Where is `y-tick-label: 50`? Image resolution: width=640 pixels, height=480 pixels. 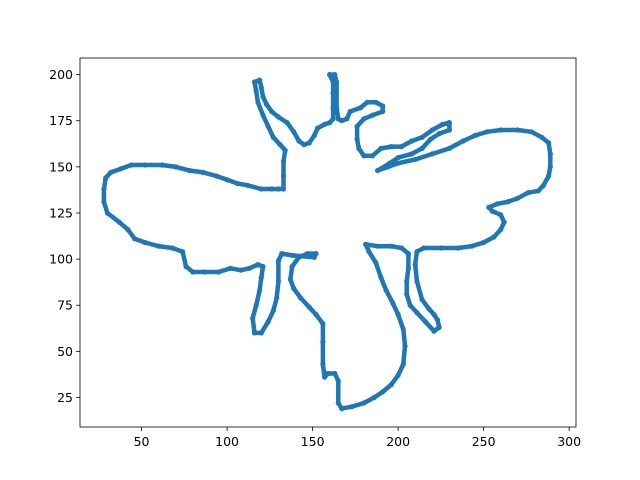 y-tick-label: 50 is located at coordinates (65, 351).